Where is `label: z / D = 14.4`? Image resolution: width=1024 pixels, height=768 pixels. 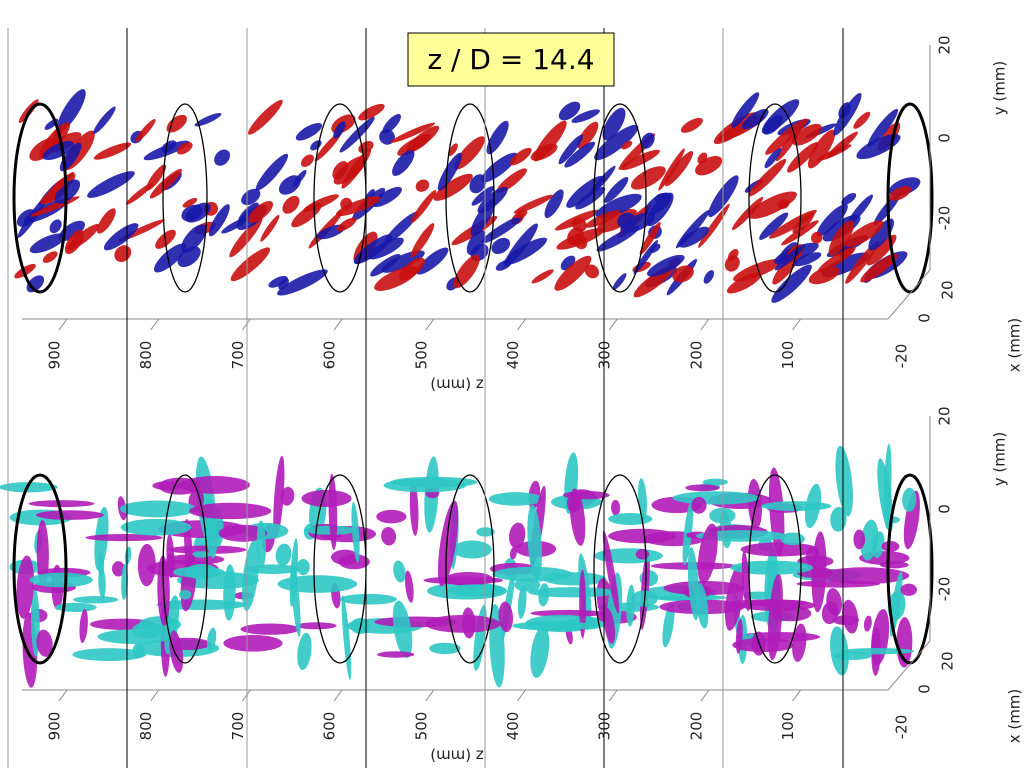
label: z / D = 14.4 is located at coordinates (510, 59).